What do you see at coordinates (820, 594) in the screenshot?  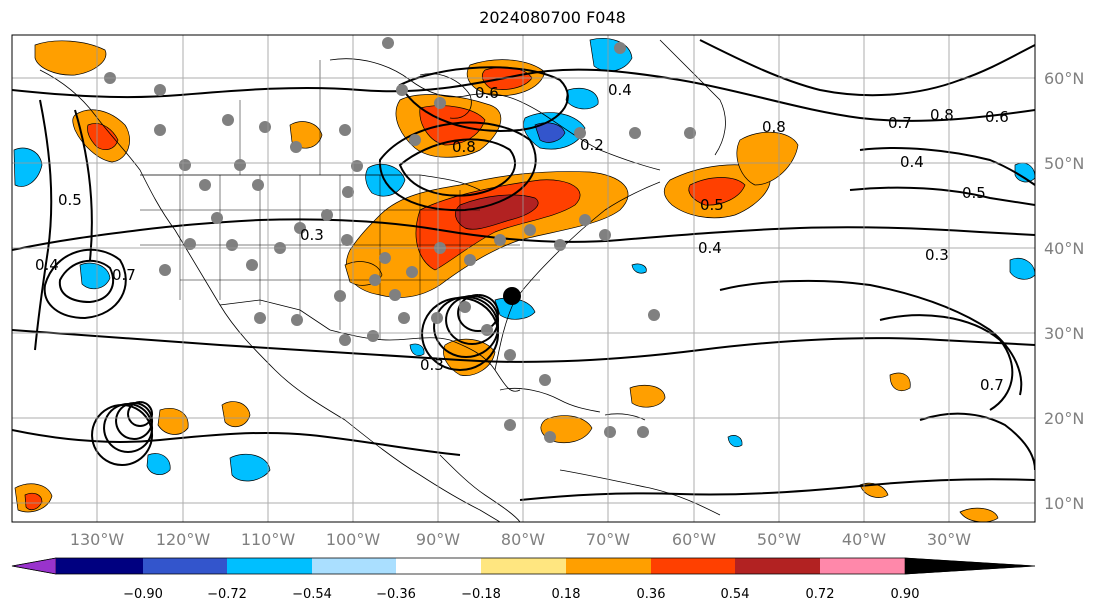 I see `colorbar-tick: 0.72` at bounding box center [820, 594].